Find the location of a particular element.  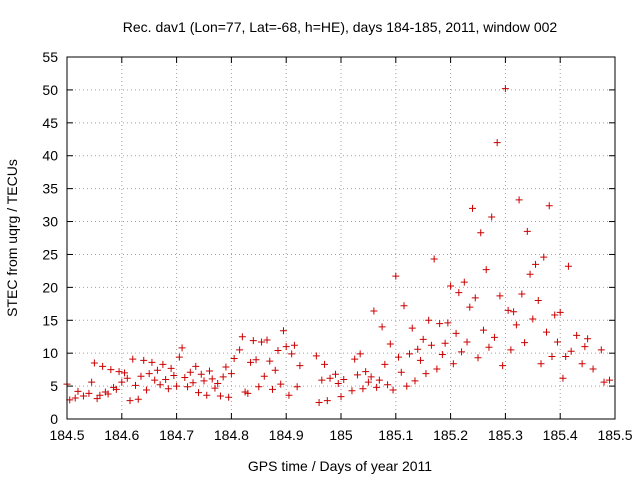

x-tick-label: 185.3 is located at coordinates (505, 435).